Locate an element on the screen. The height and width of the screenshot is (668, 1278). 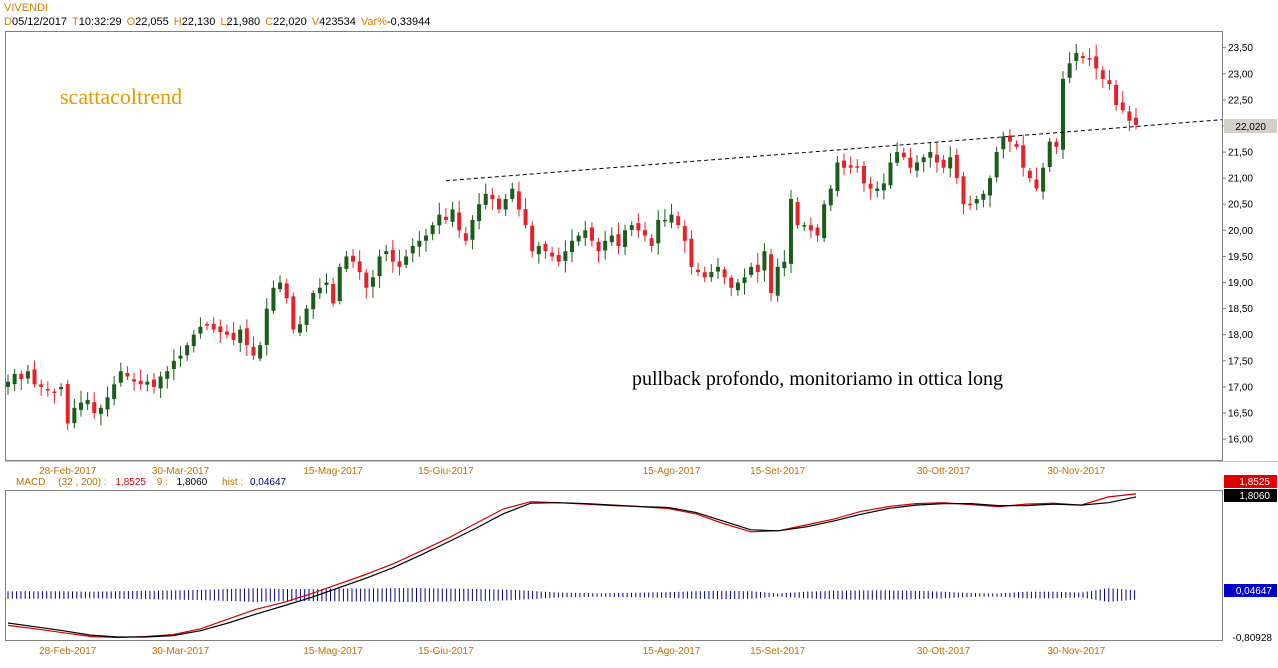
signal-value-box: 1,8060 is located at coordinates (1250, 495).